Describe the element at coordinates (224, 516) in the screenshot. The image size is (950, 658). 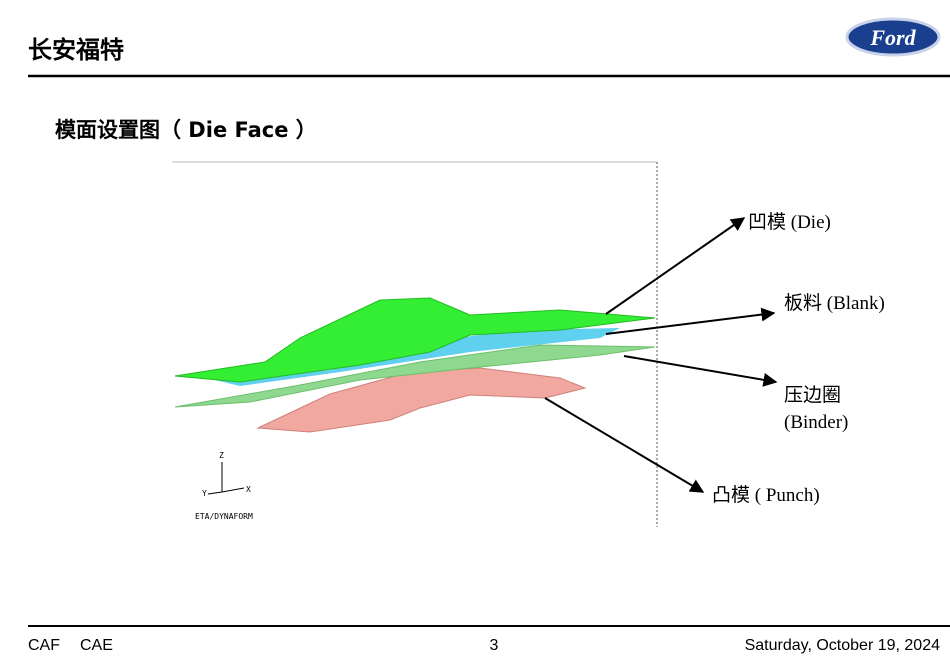
I see `software-label: ETA/DYNAFORM` at that location.